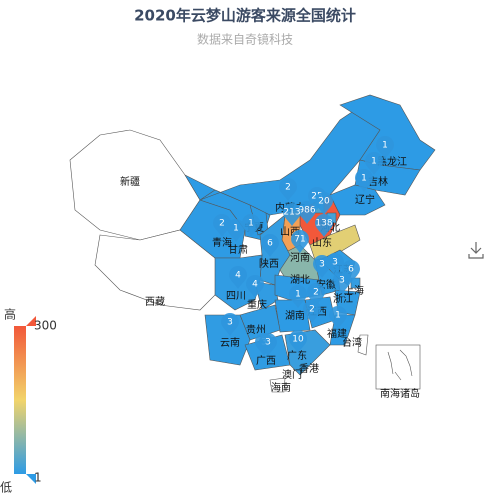  I want to click on handle-top, so click(31, 321).